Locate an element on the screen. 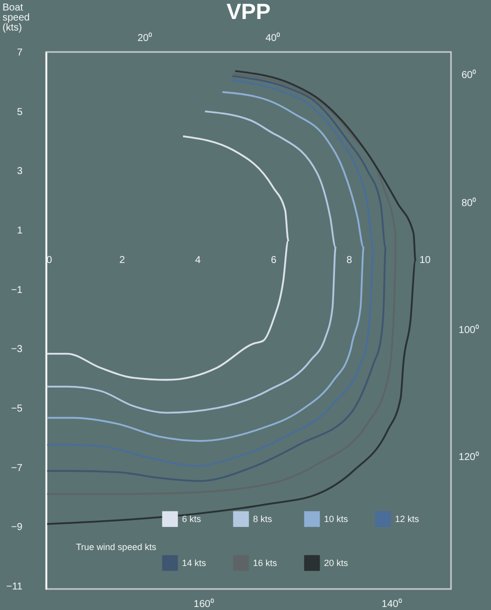 The width and height of the screenshot is (491, 610). text: 20⁰ is located at coordinates (145, 38).